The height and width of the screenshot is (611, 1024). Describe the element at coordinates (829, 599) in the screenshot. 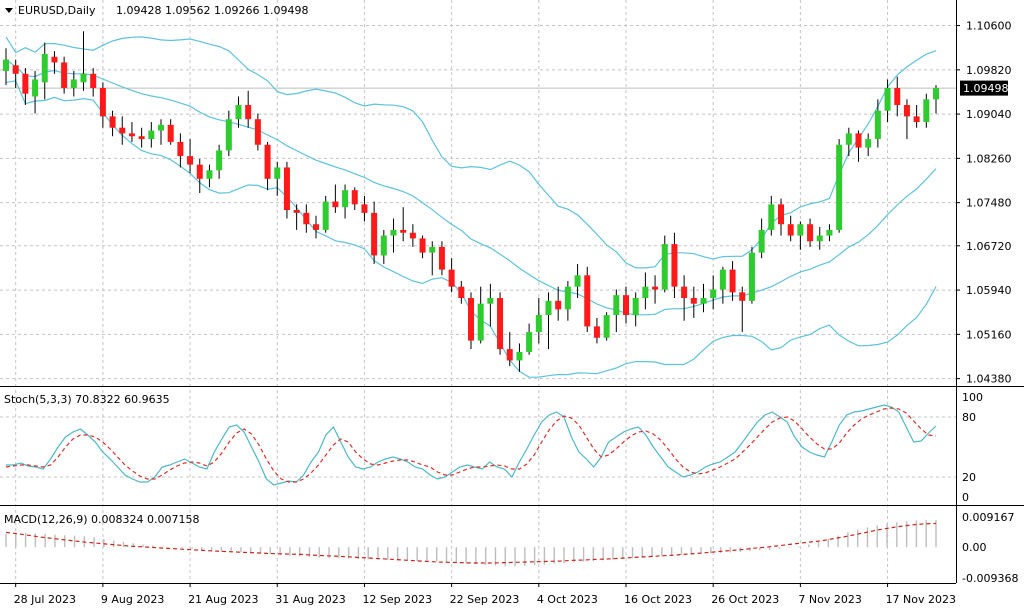

I see `time-tick-label: 7 Nov 2023` at that location.